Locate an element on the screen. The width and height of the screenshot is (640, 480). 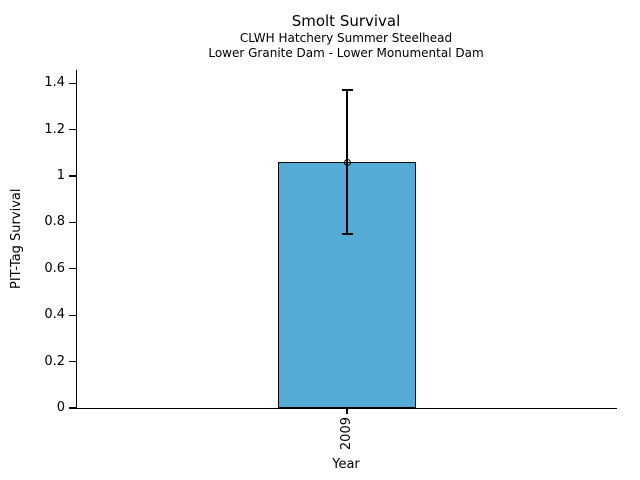
error-bar-cap-lower is located at coordinates (347, 234).